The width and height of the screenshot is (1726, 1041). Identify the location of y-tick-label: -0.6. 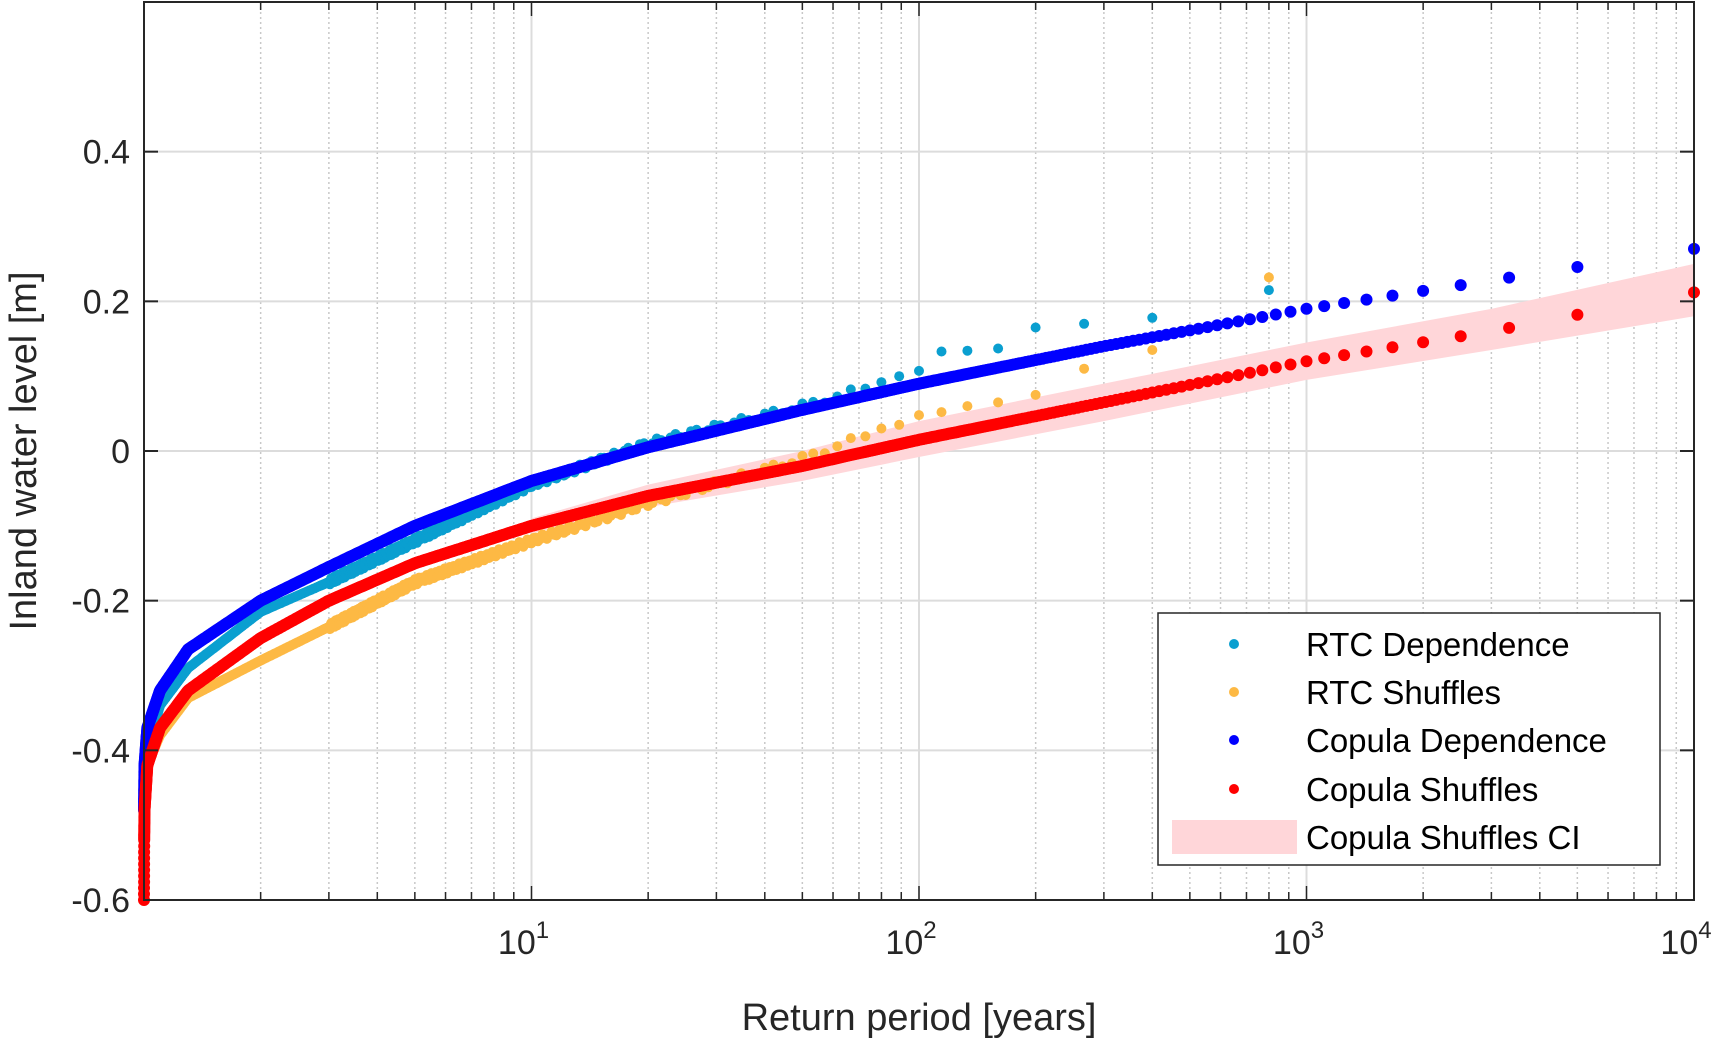
(100, 901).